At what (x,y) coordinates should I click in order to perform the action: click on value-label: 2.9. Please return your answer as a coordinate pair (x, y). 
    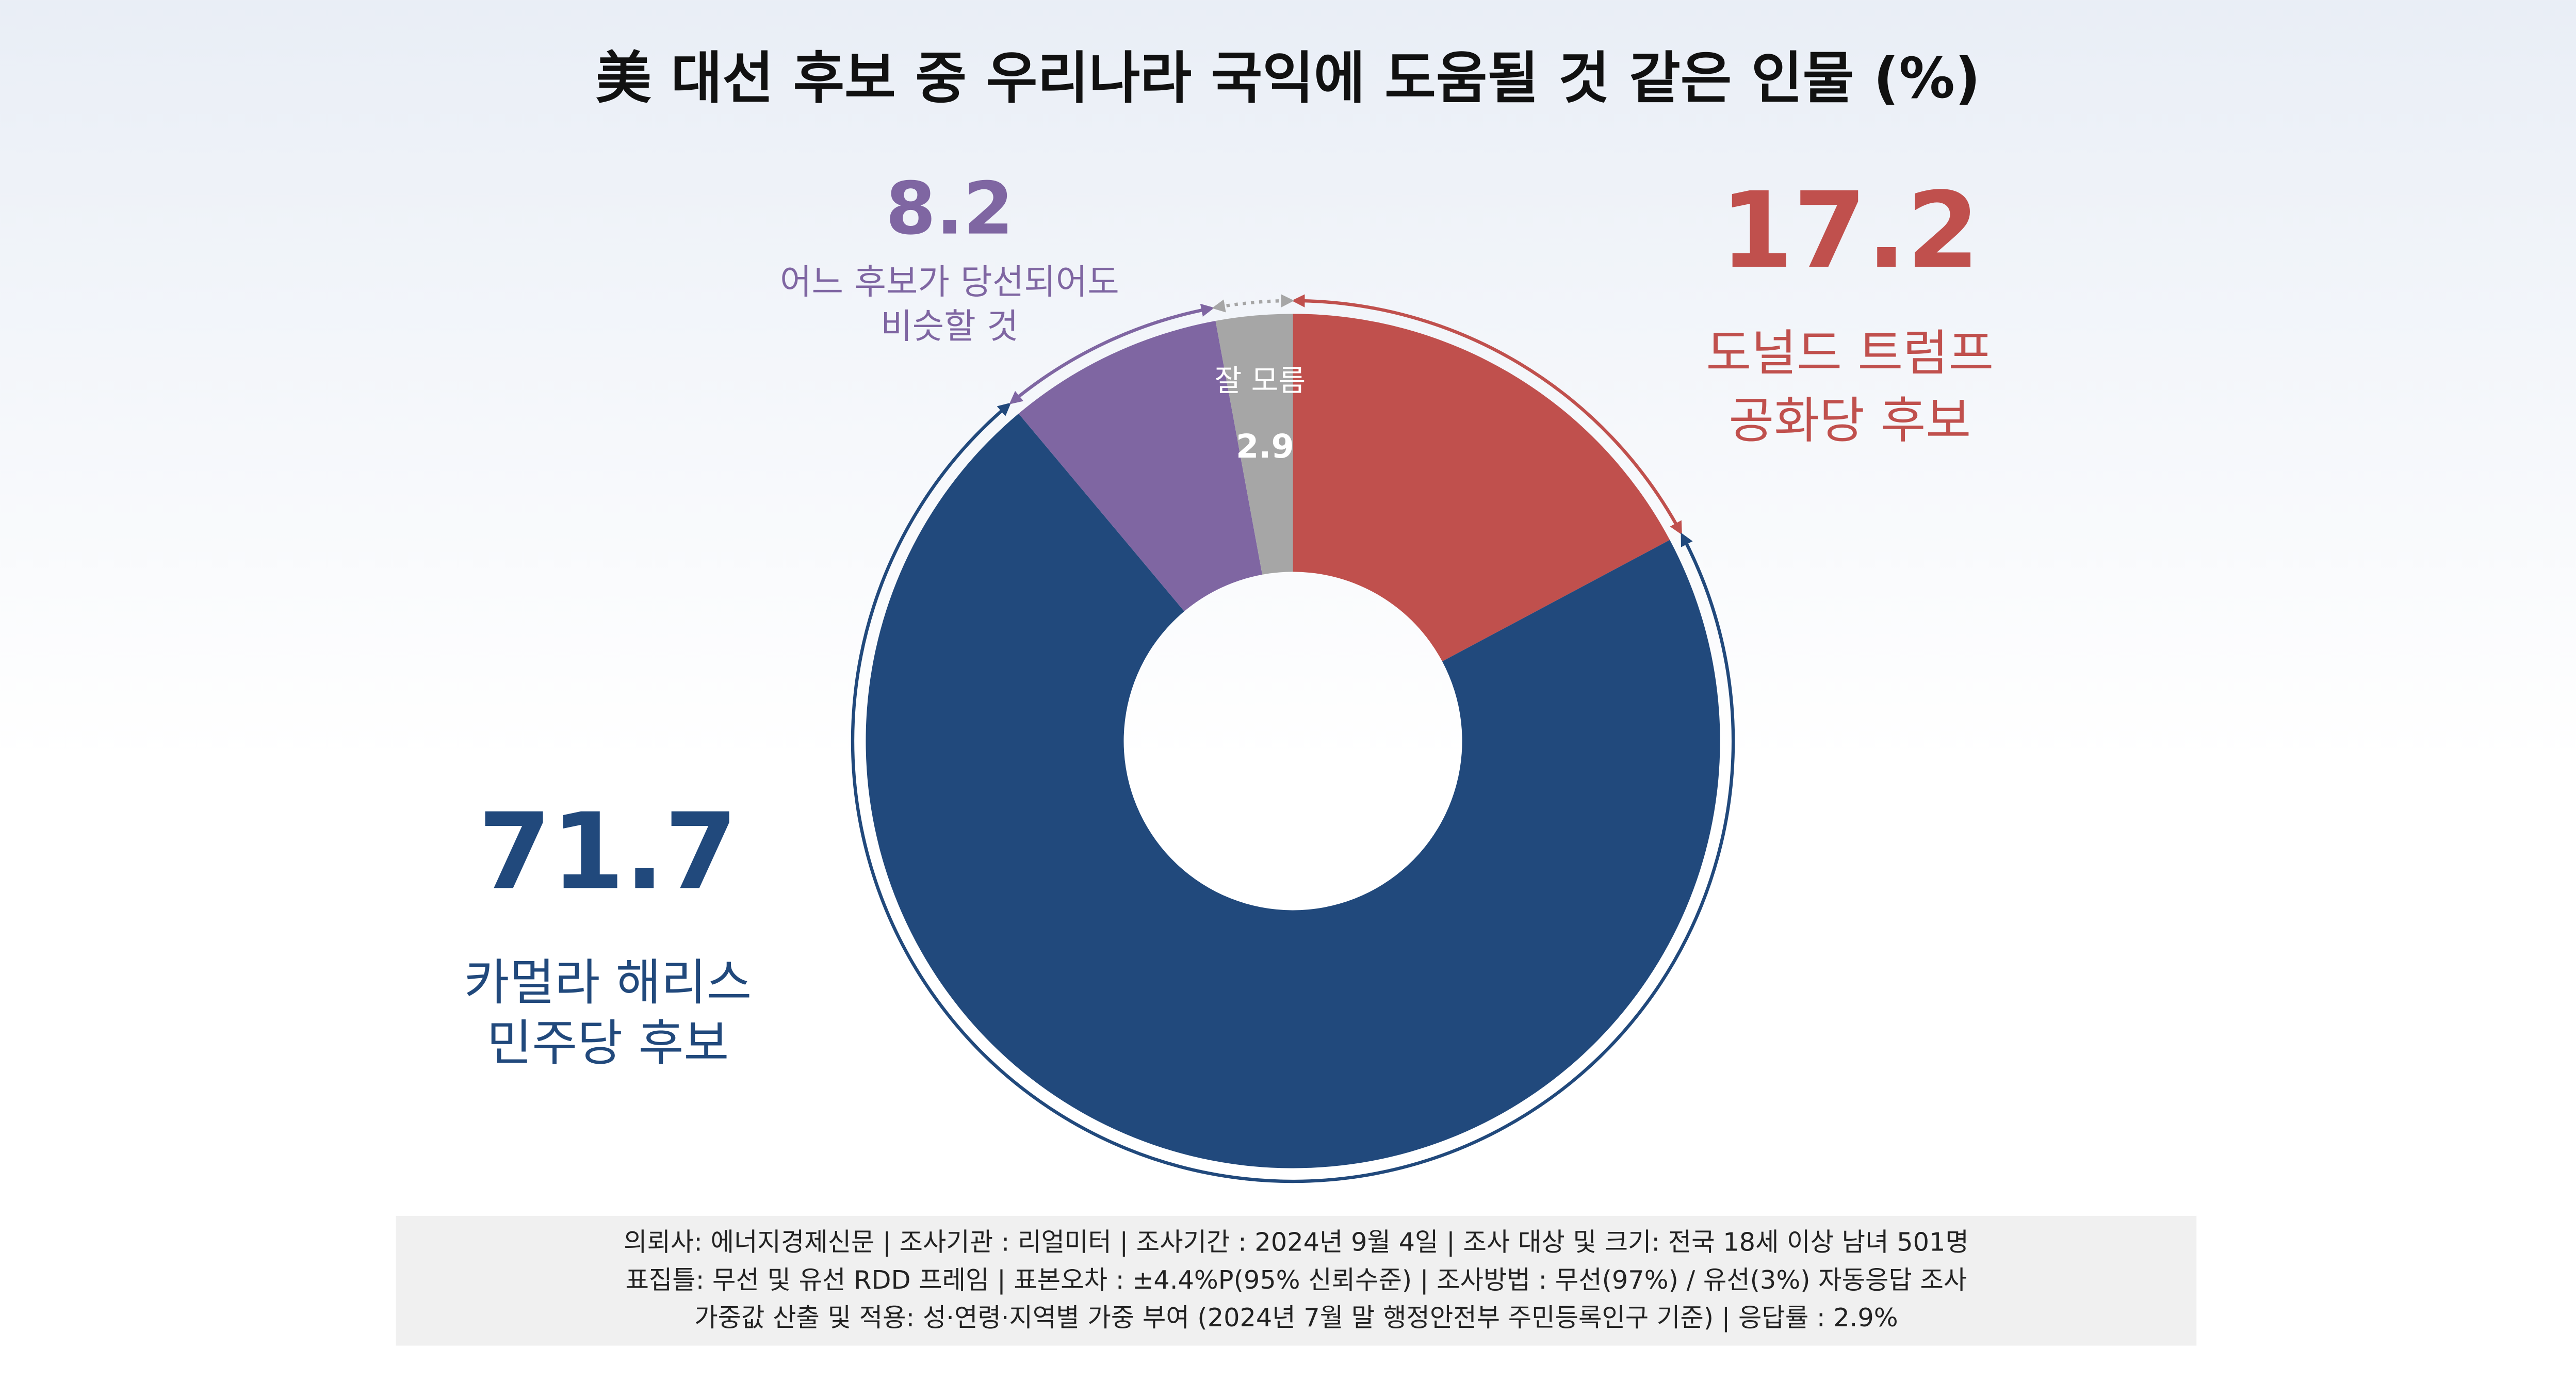
    Looking at the image, I should click on (1265, 447).